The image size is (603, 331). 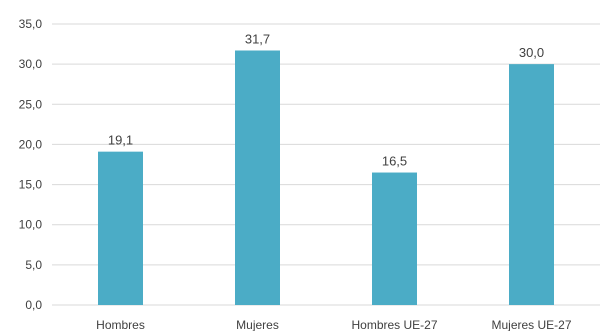 I want to click on y-tick-label: 30,0, so click(x=31, y=64).